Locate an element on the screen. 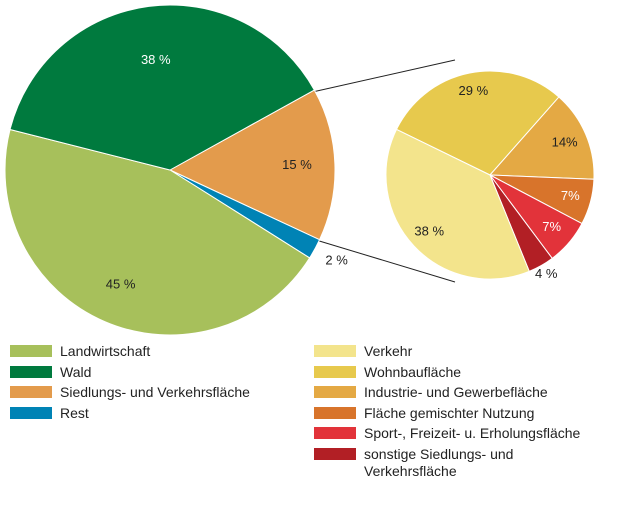 The height and width of the screenshot is (508, 638). legend-item: Wohnbaufläche is located at coordinates (474, 372).